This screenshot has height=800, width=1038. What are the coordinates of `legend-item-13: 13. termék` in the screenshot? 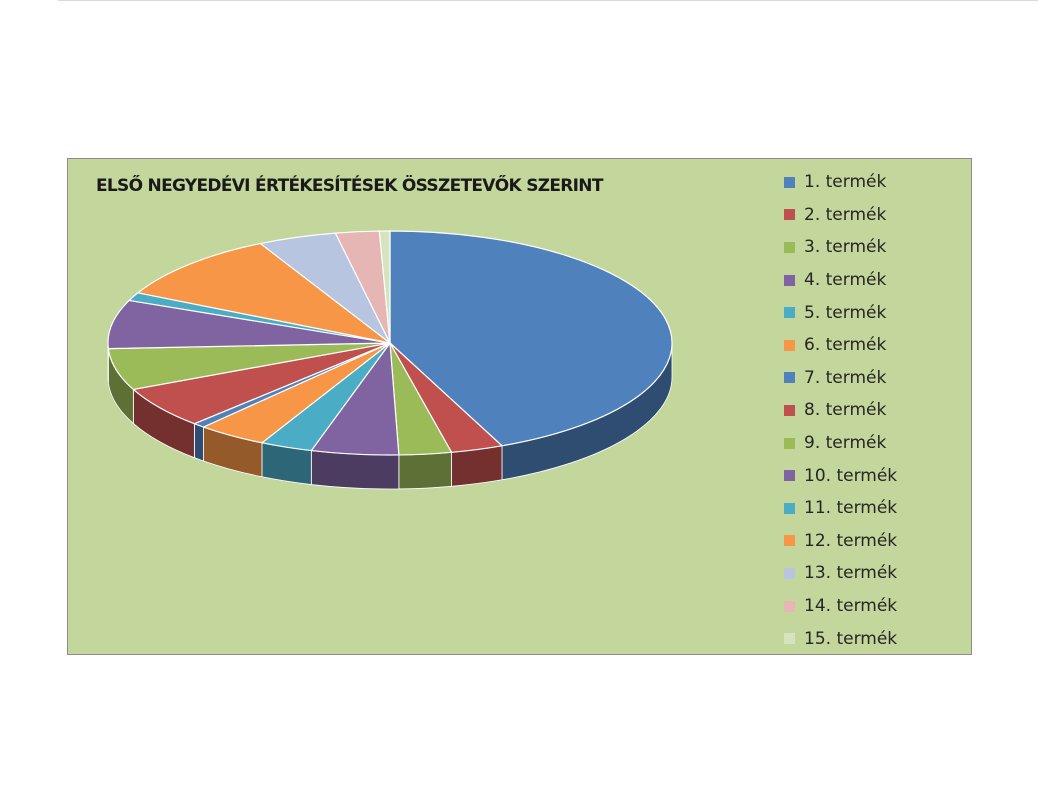 It's located at (874, 573).